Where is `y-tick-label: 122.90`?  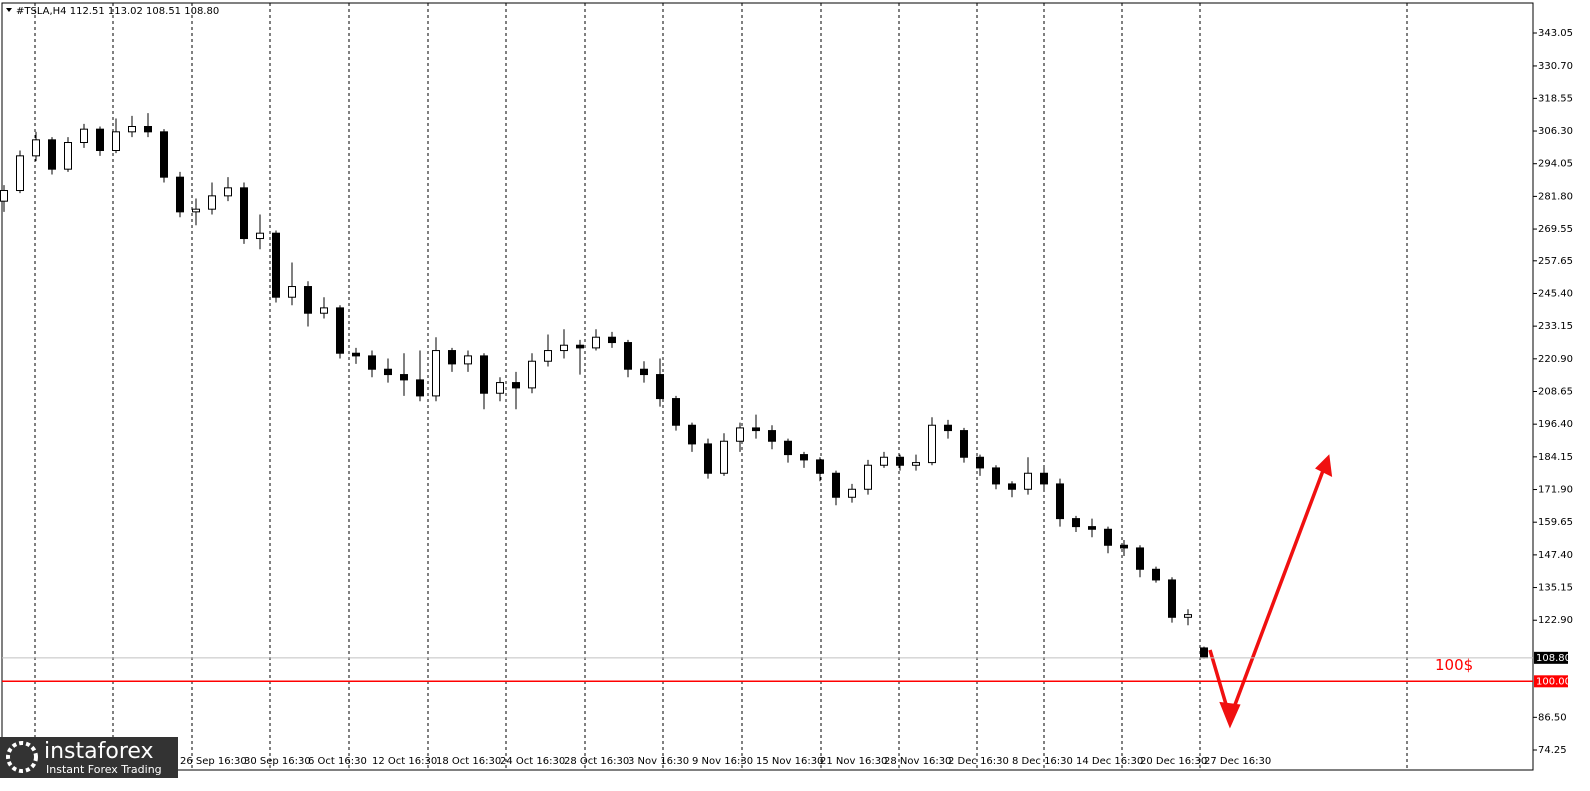 y-tick-label: 122.90 is located at coordinates (1555, 620).